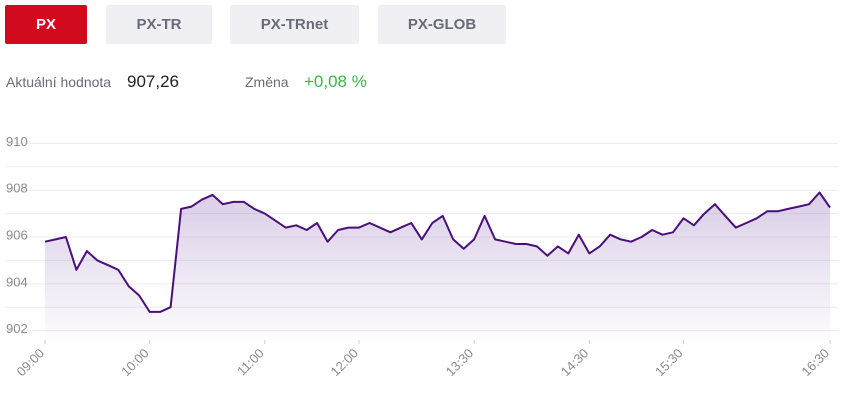 This screenshot has height=402, width=844. What do you see at coordinates (250, 362) in the screenshot?
I see `x-tick-label: 11:00` at bounding box center [250, 362].